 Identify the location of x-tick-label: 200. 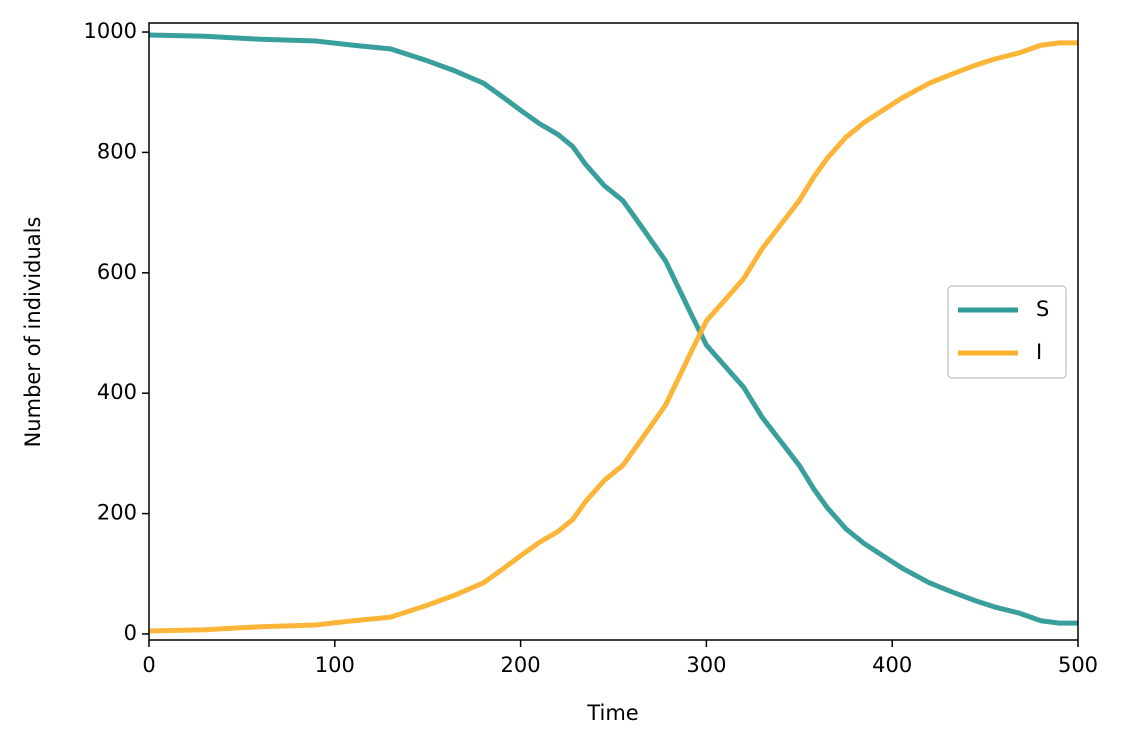
(521, 665).